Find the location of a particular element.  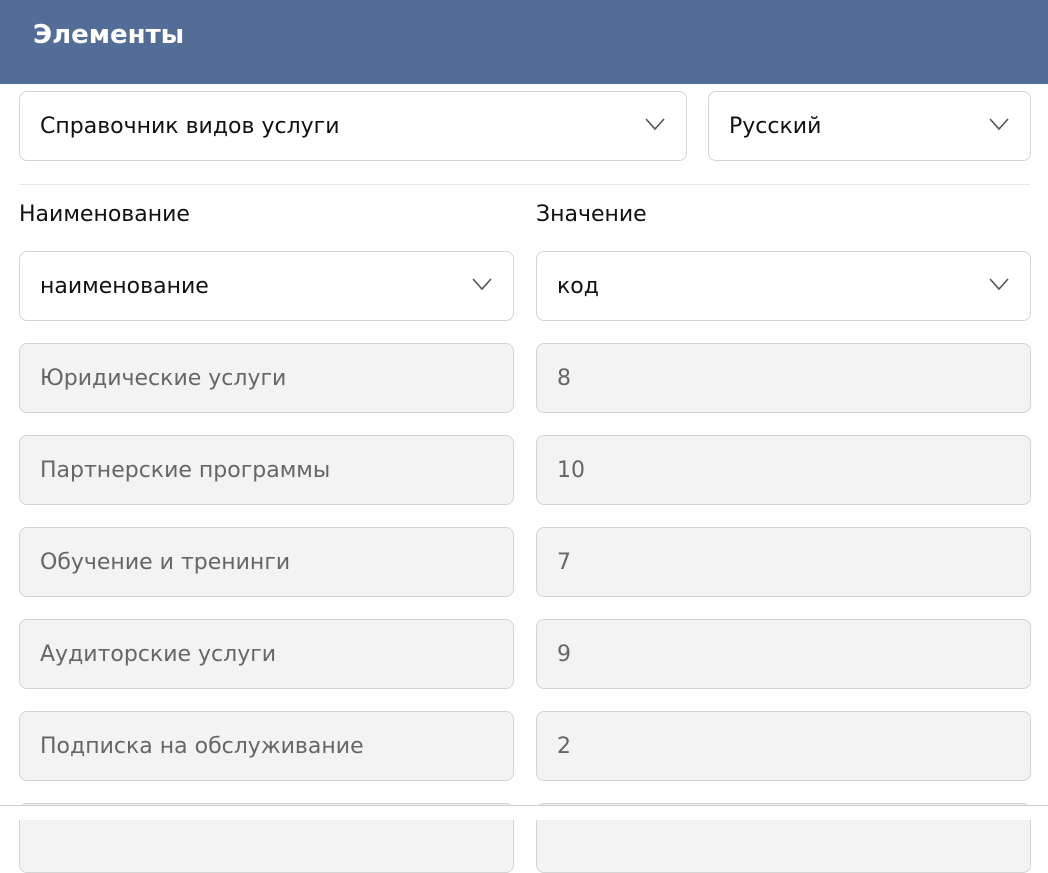

header-bar: Элементы is located at coordinates (524, 42).